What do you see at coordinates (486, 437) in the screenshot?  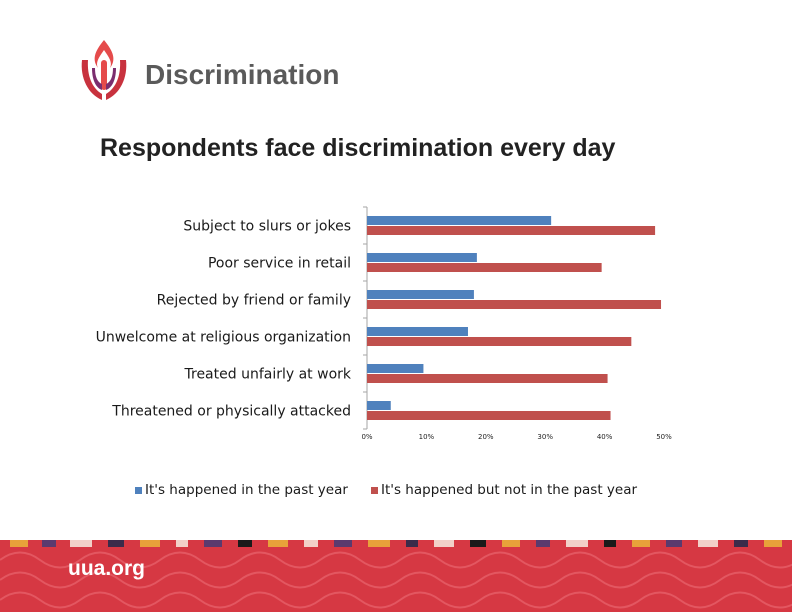 I see `x-tick-label-2: 20%` at bounding box center [486, 437].